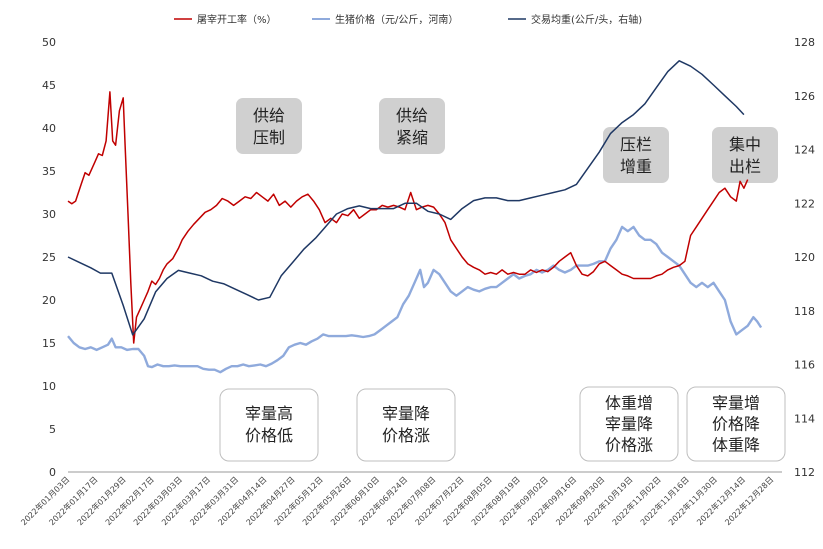 The image size is (823, 549). I want to click on legend-label-avg-weight: 交易均重(公斤/头，右轴), so click(586, 19).